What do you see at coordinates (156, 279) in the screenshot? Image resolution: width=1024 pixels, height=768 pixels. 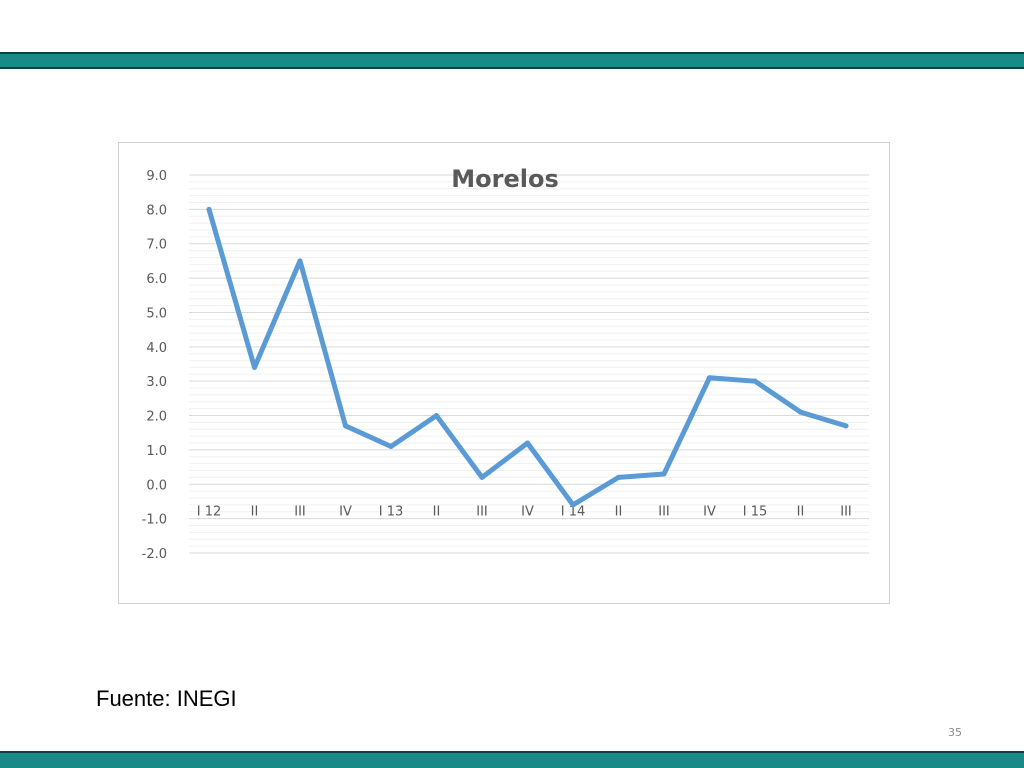 I see `y-tick-label: 6.0` at bounding box center [156, 279].